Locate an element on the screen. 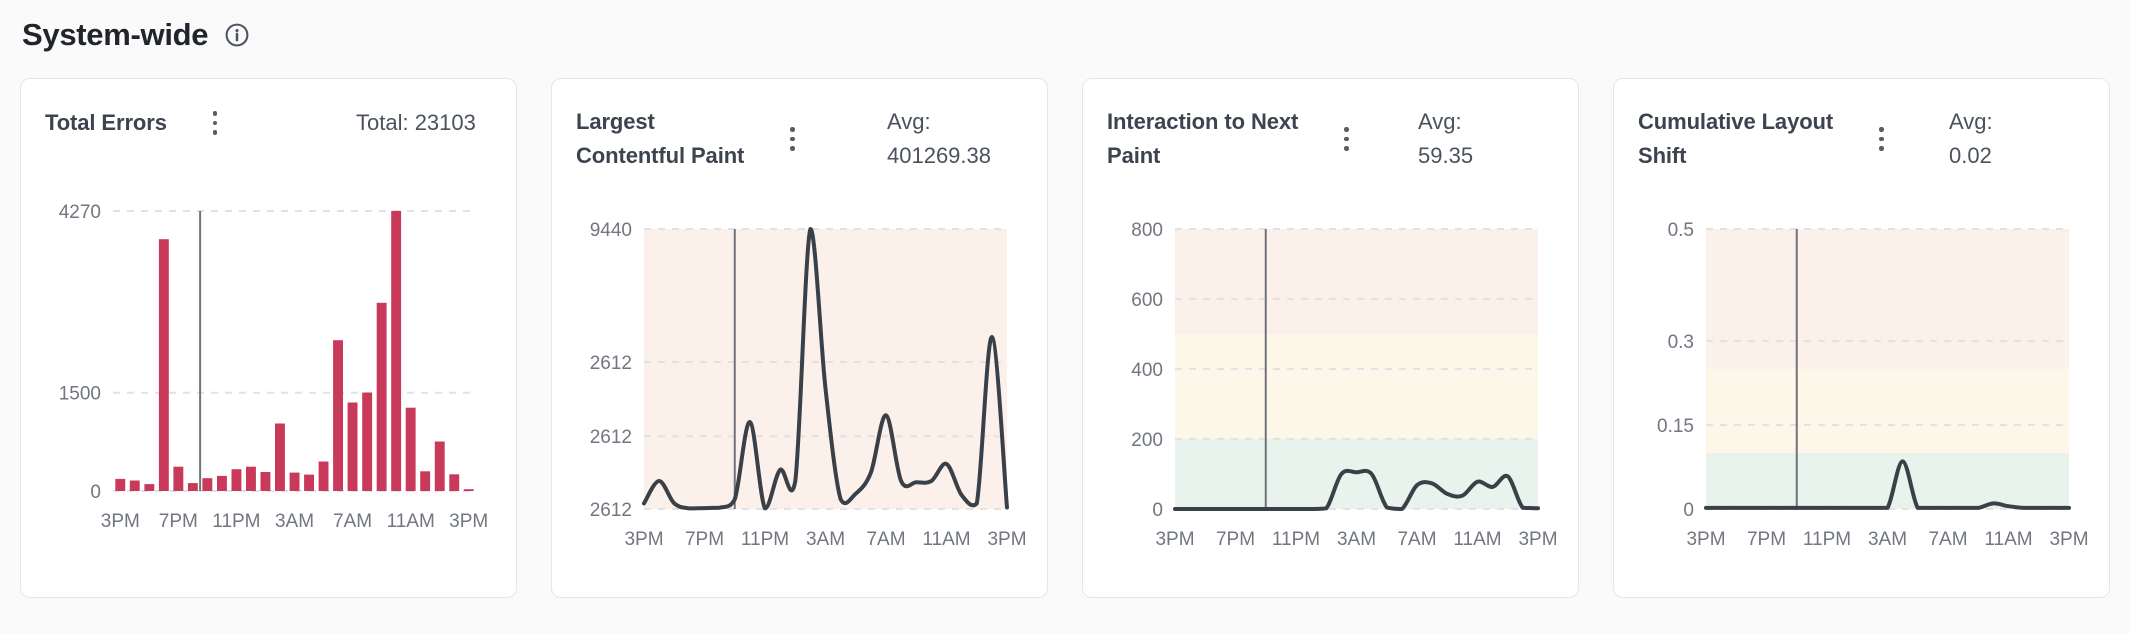  card-header: Largest Contentful Paint Avg: 401269.38 is located at coordinates (799, 139).